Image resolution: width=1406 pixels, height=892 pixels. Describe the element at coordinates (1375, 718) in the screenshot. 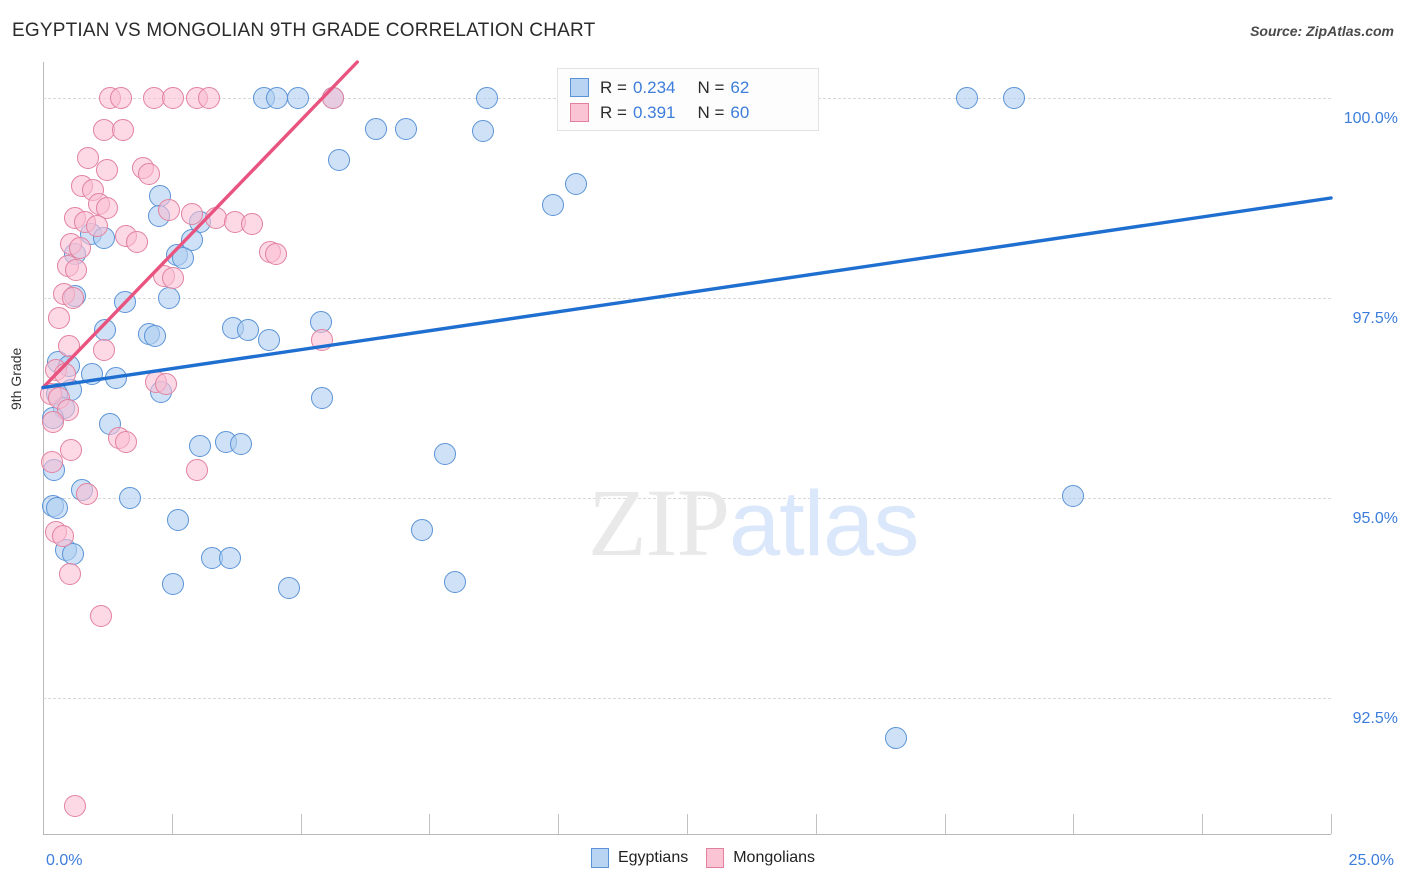

I see `y-axis-tick-label: 92.5%` at that location.